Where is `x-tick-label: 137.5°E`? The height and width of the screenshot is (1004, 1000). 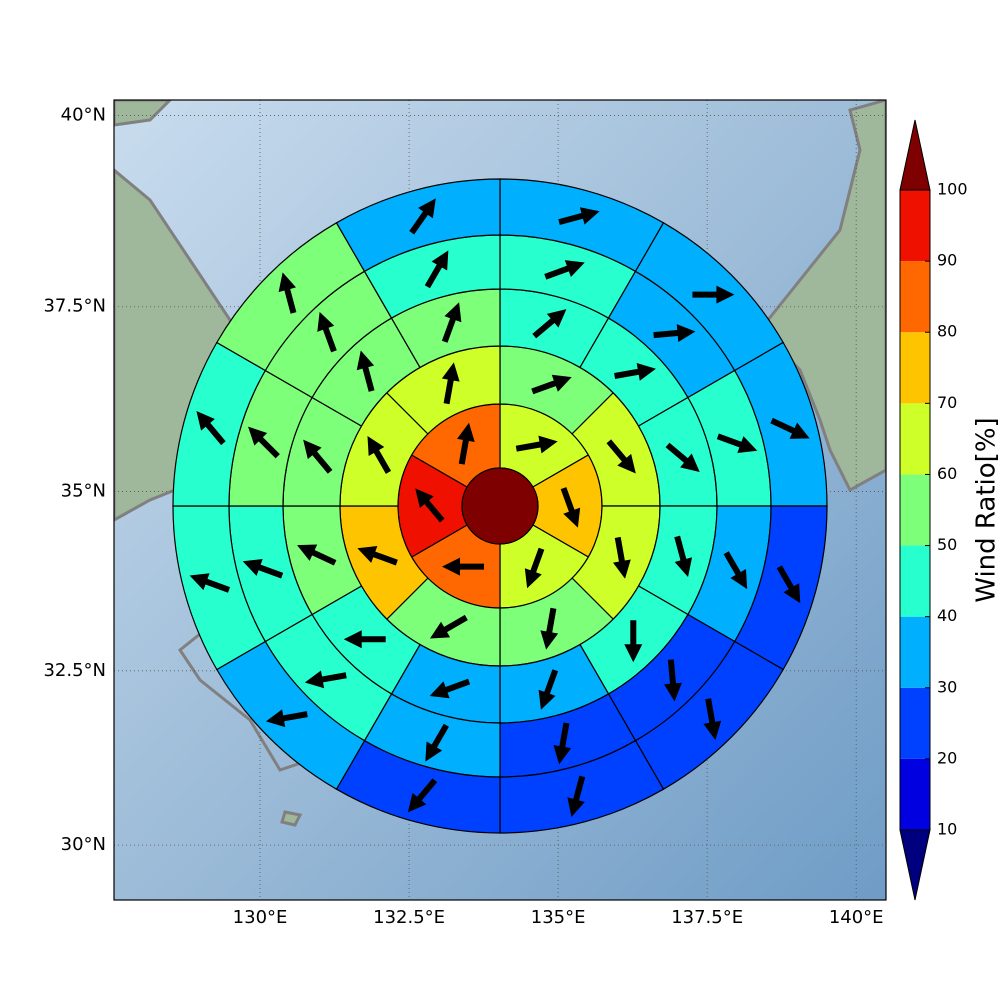
x-tick-label: 137.5°E is located at coordinates (707, 917).